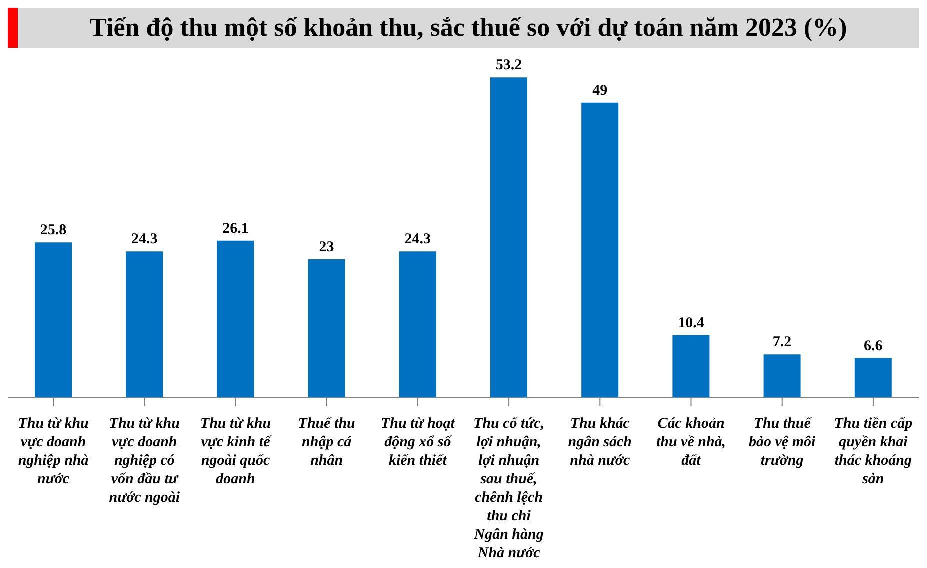  I want to click on x-tick-label: Thuế thu nhập cá nhân, so click(327, 442).